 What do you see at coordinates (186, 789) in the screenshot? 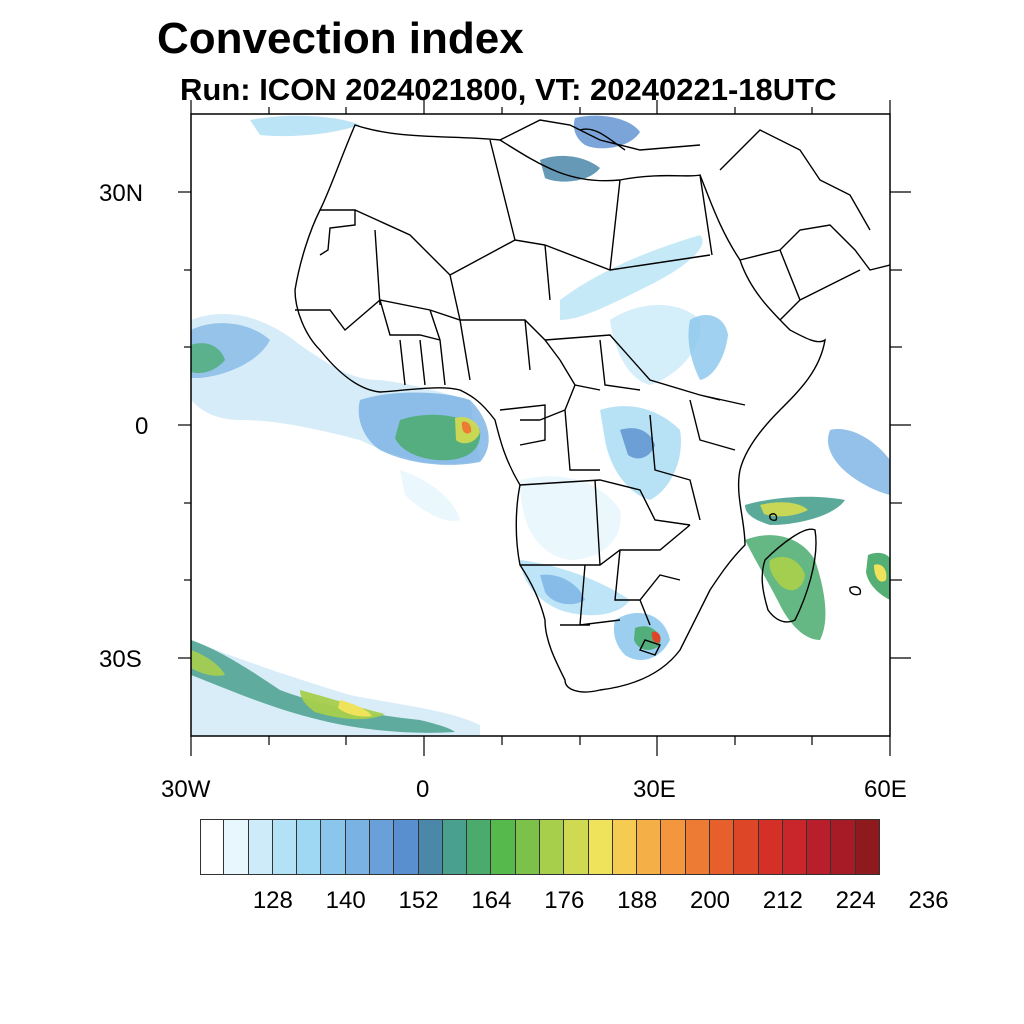
I see `x-tick-label: 30W` at bounding box center [186, 789].